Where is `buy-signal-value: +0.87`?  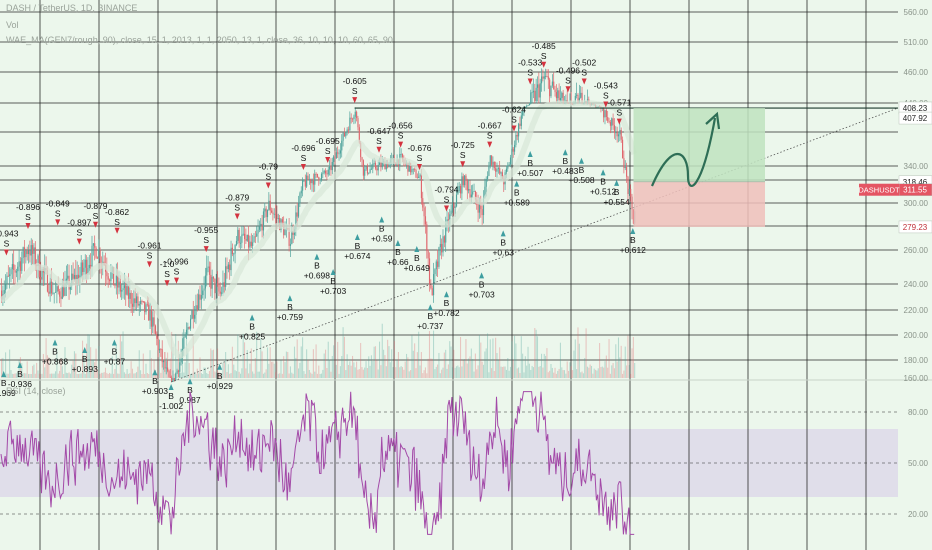
buy-signal-value: +0.87 is located at coordinates (115, 362).